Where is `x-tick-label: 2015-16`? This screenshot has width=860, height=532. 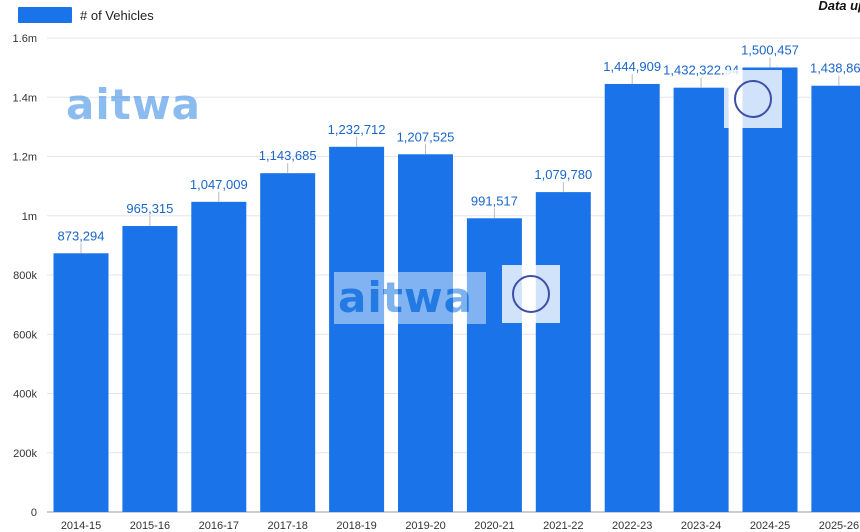 x-tick-label: 2015-16 is located at coordinates (150, 526).